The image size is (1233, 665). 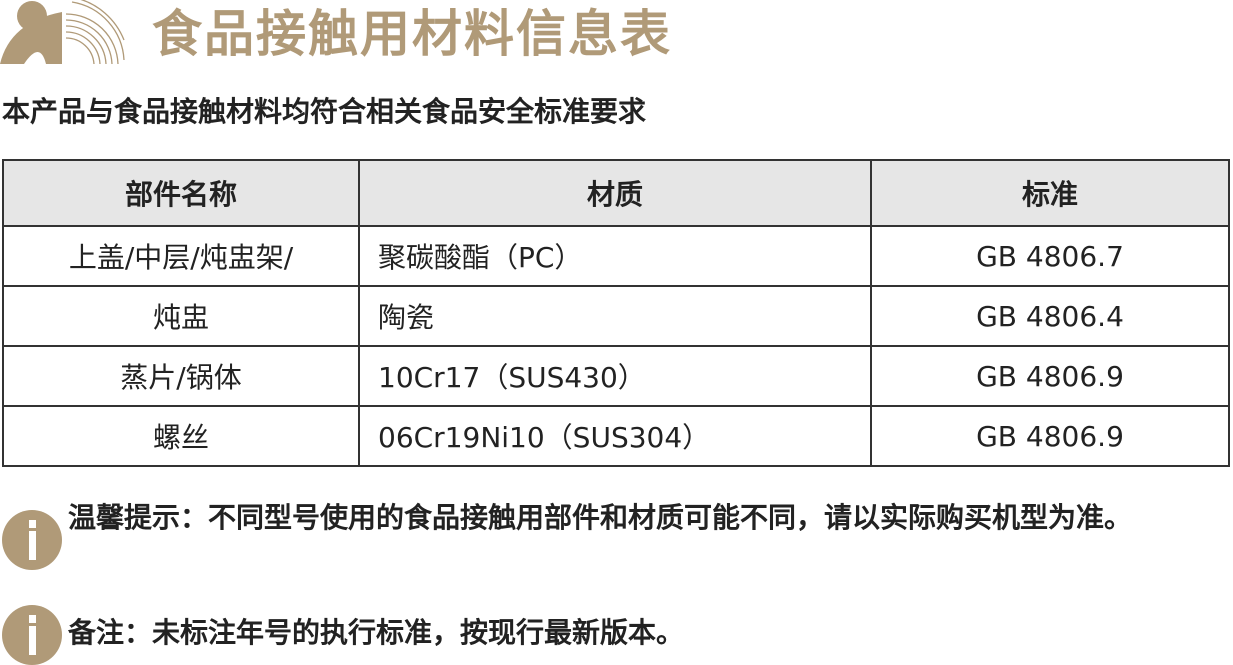 I want to click on cell-part: 上盖/中层/炖盅架/, so click(x=181, y=256).